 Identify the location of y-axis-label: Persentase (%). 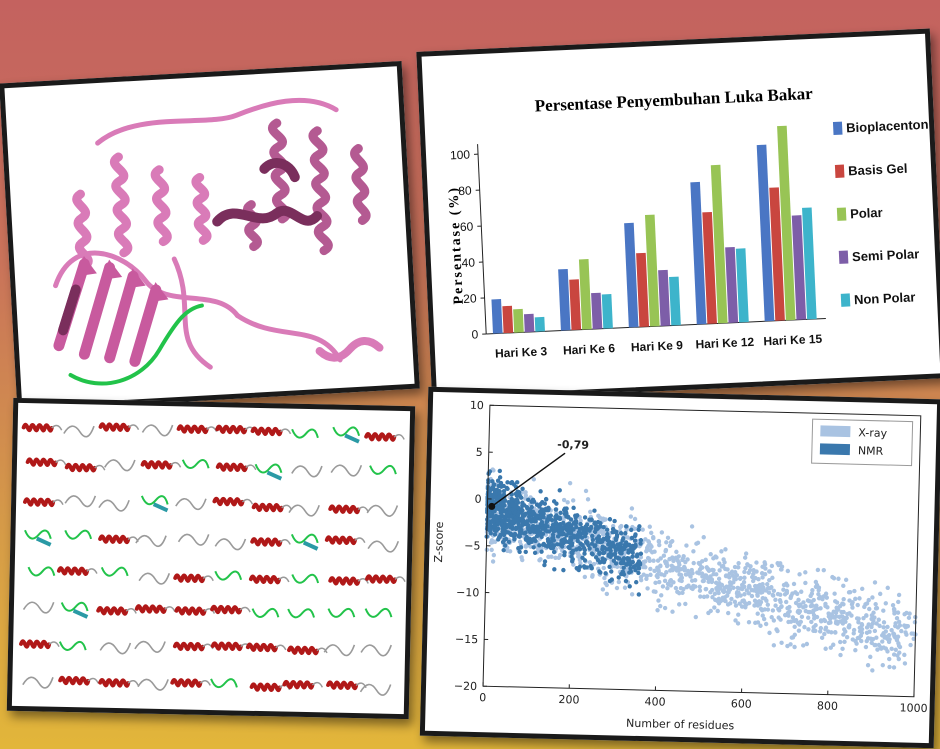
(456, 245).